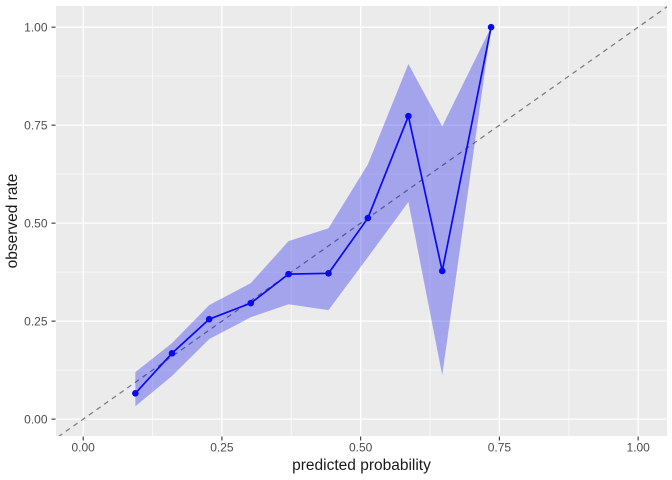 This screenshot has width=672, height=480. I want to click on y-tick-label: 0.25, so click(36, 321).